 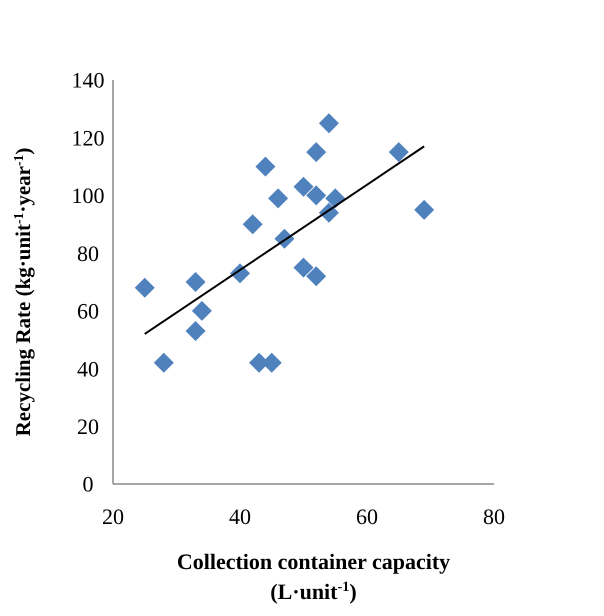 I want to click on x-tick-label: 80, so click(x=494, y=516).